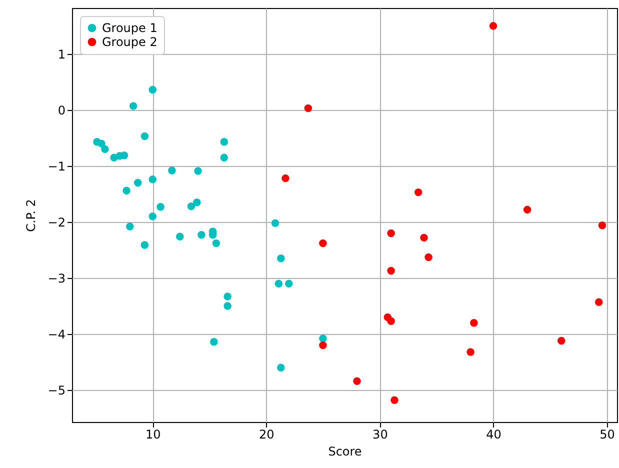  Describe the element at coordinates (31, 215) in the screenshot. I see `y-axis-title: C.P. 2` at that location.